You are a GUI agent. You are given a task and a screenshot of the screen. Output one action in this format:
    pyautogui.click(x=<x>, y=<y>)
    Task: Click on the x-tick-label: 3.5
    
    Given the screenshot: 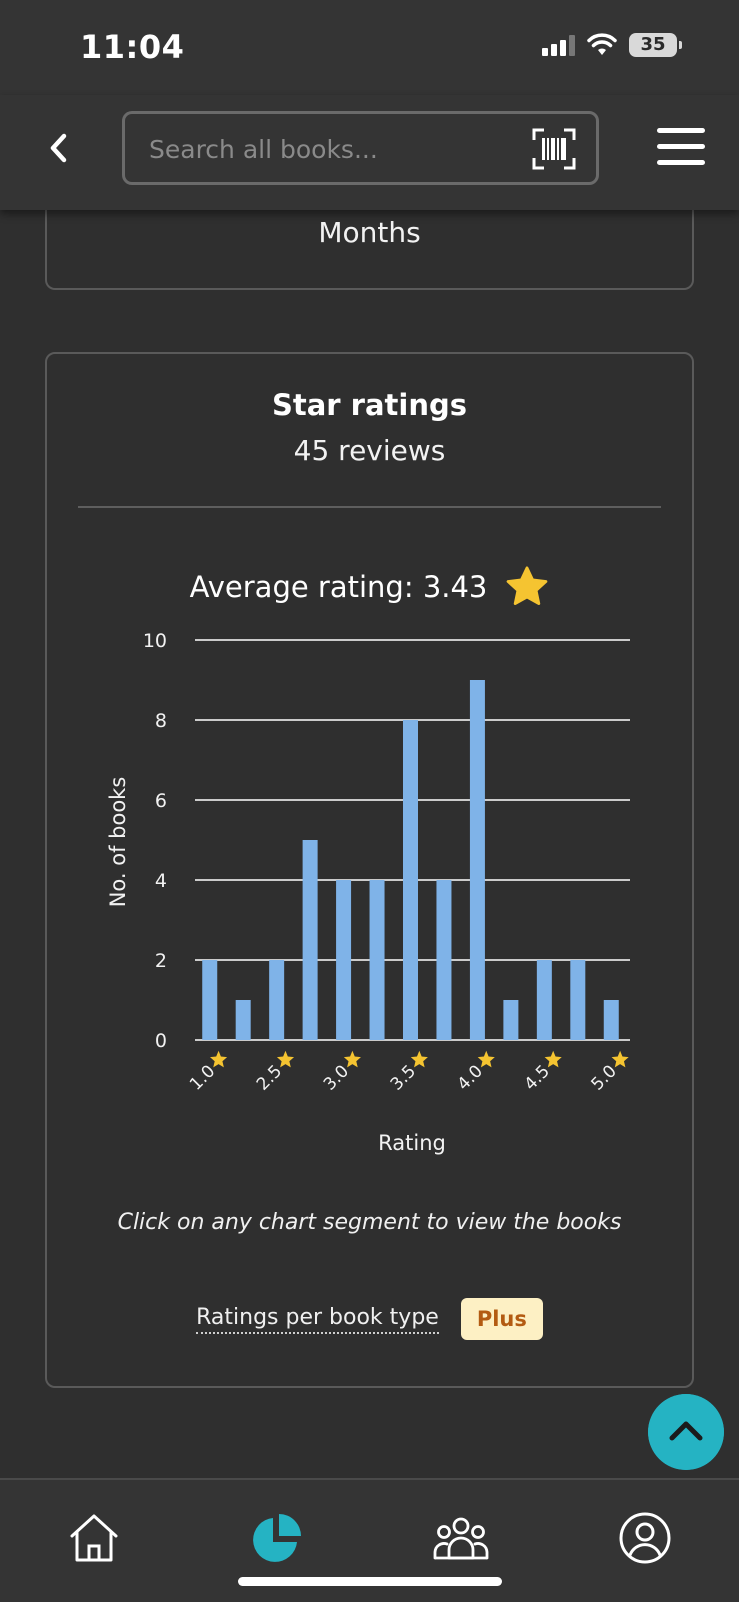 What is the action you would take?
    pyautogui.click(x=407, y=1072)
    